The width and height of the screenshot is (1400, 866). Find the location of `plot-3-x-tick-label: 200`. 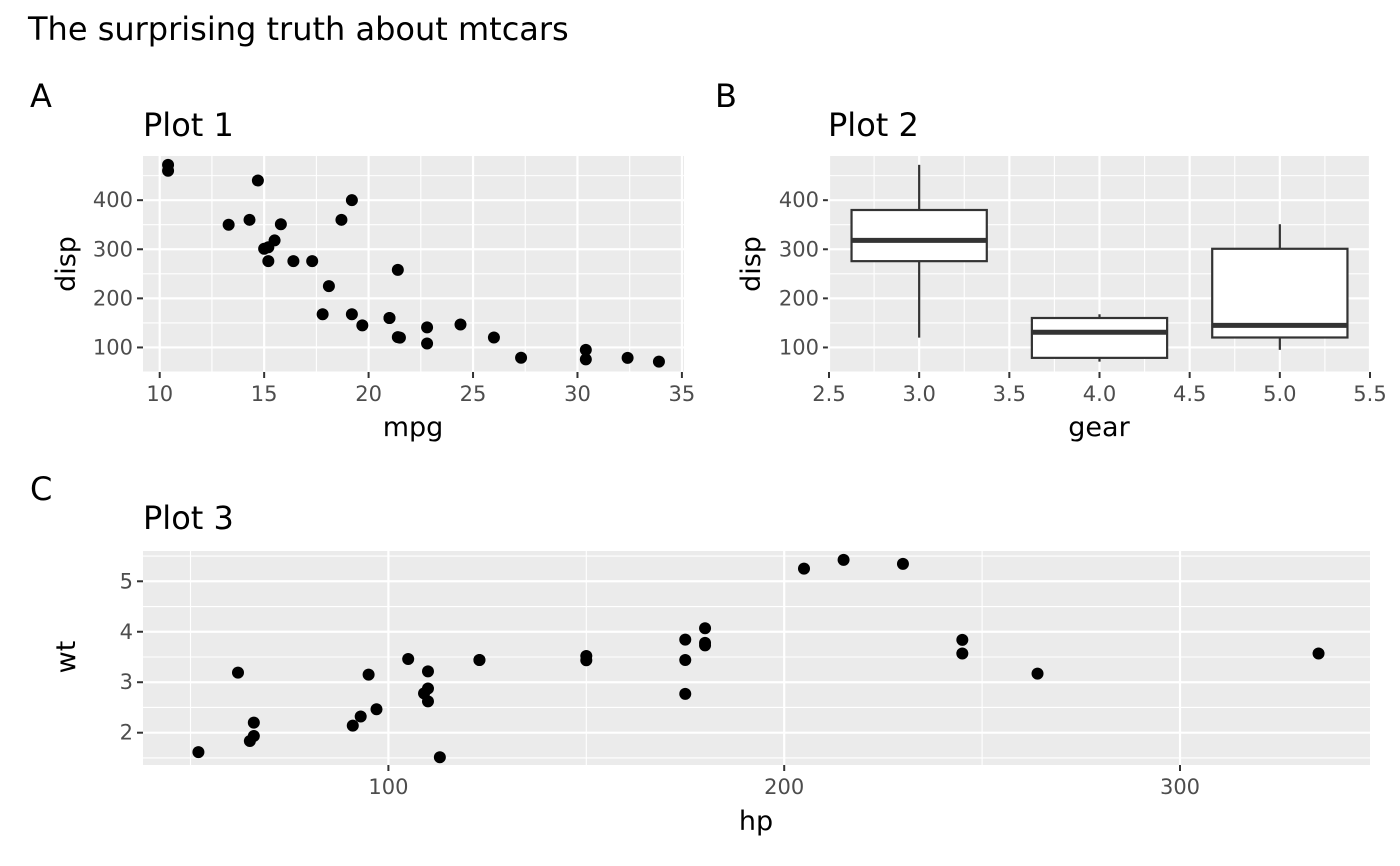

plot-3-x-tick-label: 200 is located at coordinates (784, 787).